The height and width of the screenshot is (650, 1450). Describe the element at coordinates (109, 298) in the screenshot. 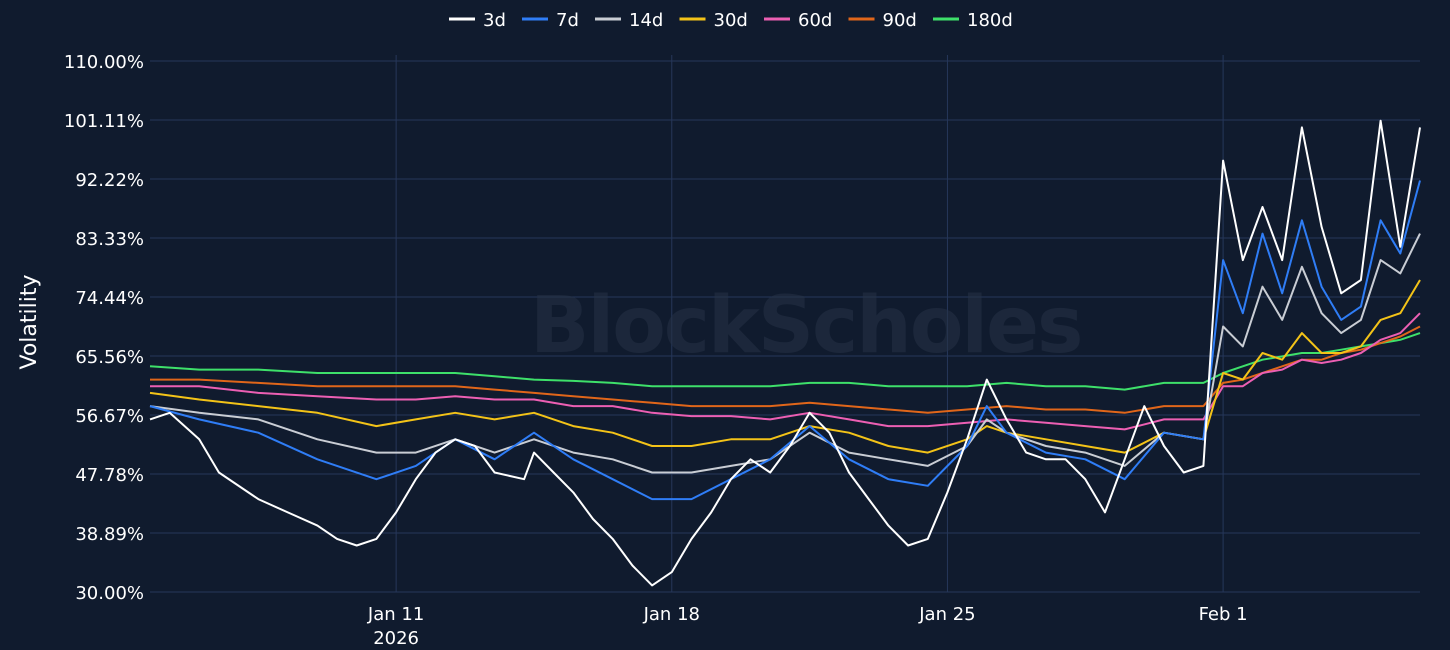

I see `y-tick-label: 74.44%` at that location.